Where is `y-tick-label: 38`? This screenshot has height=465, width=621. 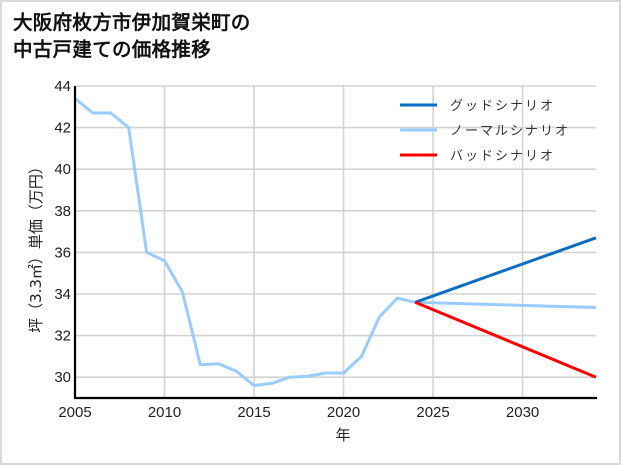
y-tick-label: 38 is located at coordinates (62, 211).